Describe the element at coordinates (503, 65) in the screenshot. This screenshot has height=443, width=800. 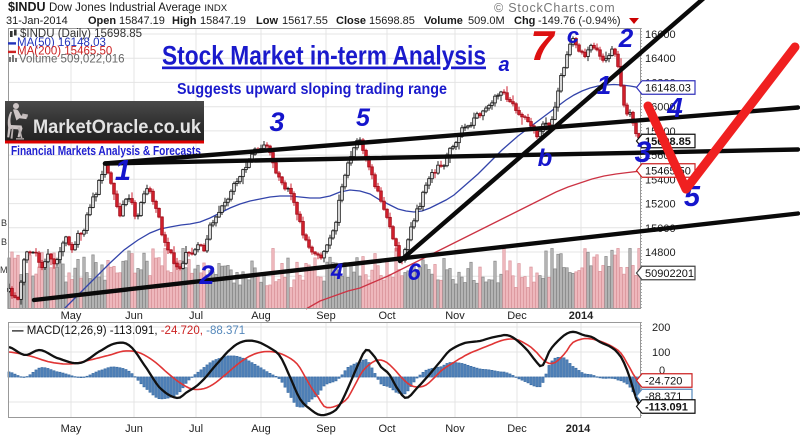
I see `svg-text: a` at that location.